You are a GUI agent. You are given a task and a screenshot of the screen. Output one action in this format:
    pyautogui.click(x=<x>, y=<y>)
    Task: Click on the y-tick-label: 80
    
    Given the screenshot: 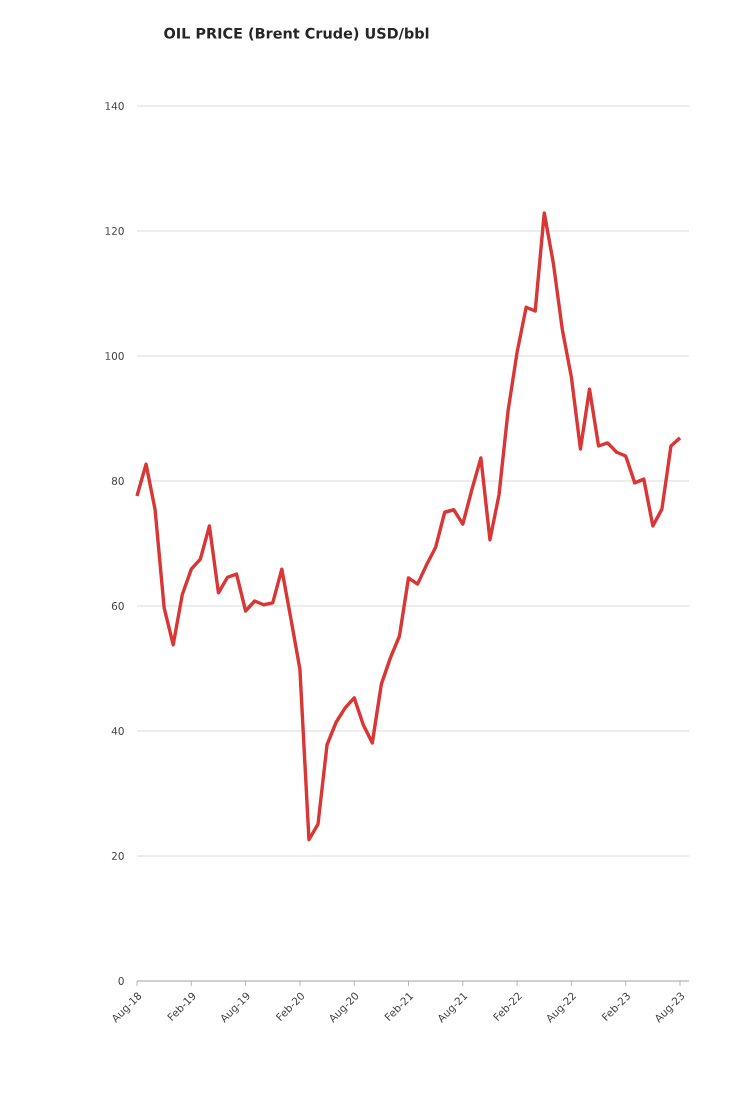 What is the action you would take?
    pyautogui.click(x=117, y=481)
    